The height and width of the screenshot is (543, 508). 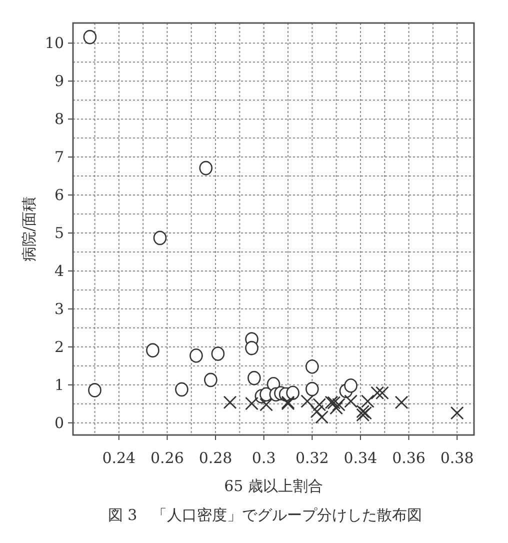 I want to click on y-tick-label: 6, so click(x=59, y=195).